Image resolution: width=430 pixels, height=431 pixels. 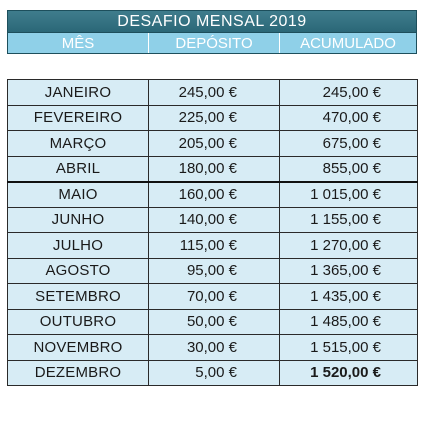 What do you see at coordinates (78, 245) in the screenshot?
I see `month-cell: JULHO` at bounding box center [78, 245].